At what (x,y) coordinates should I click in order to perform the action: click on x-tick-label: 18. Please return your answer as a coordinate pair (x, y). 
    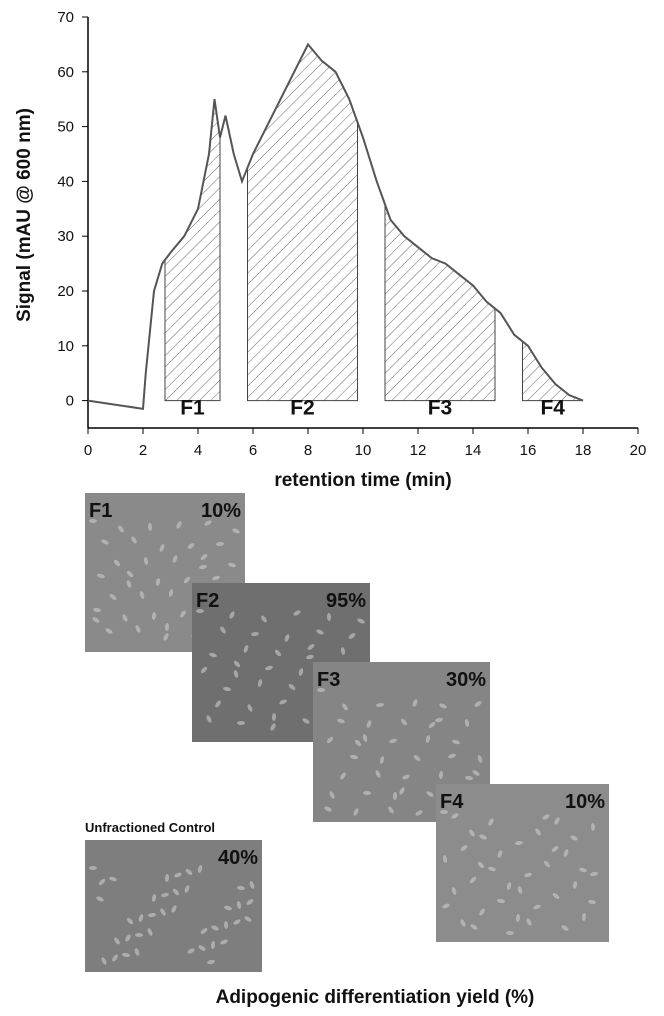
    Looking at the image, I should click on (583, 450).